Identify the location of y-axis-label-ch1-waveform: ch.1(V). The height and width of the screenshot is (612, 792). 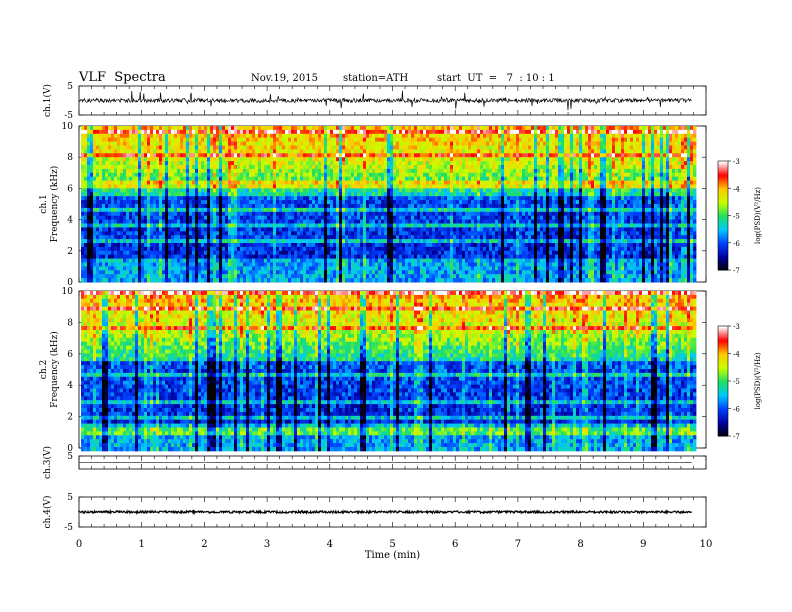
(47, 100).